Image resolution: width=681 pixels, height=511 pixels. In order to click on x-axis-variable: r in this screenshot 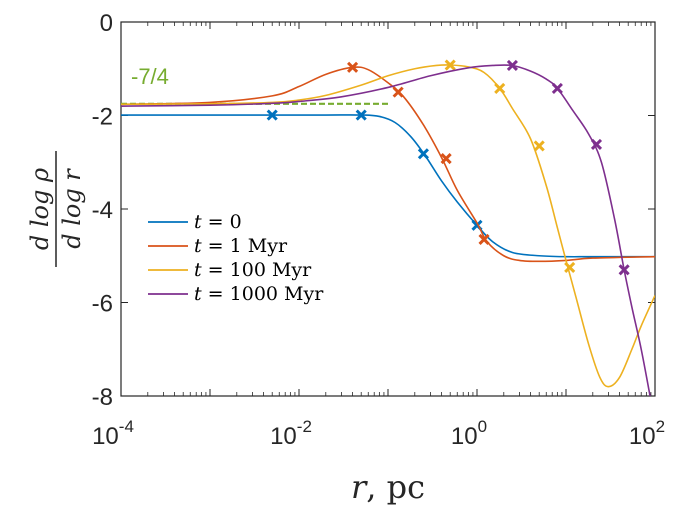, I will do `click(359, 487)`.